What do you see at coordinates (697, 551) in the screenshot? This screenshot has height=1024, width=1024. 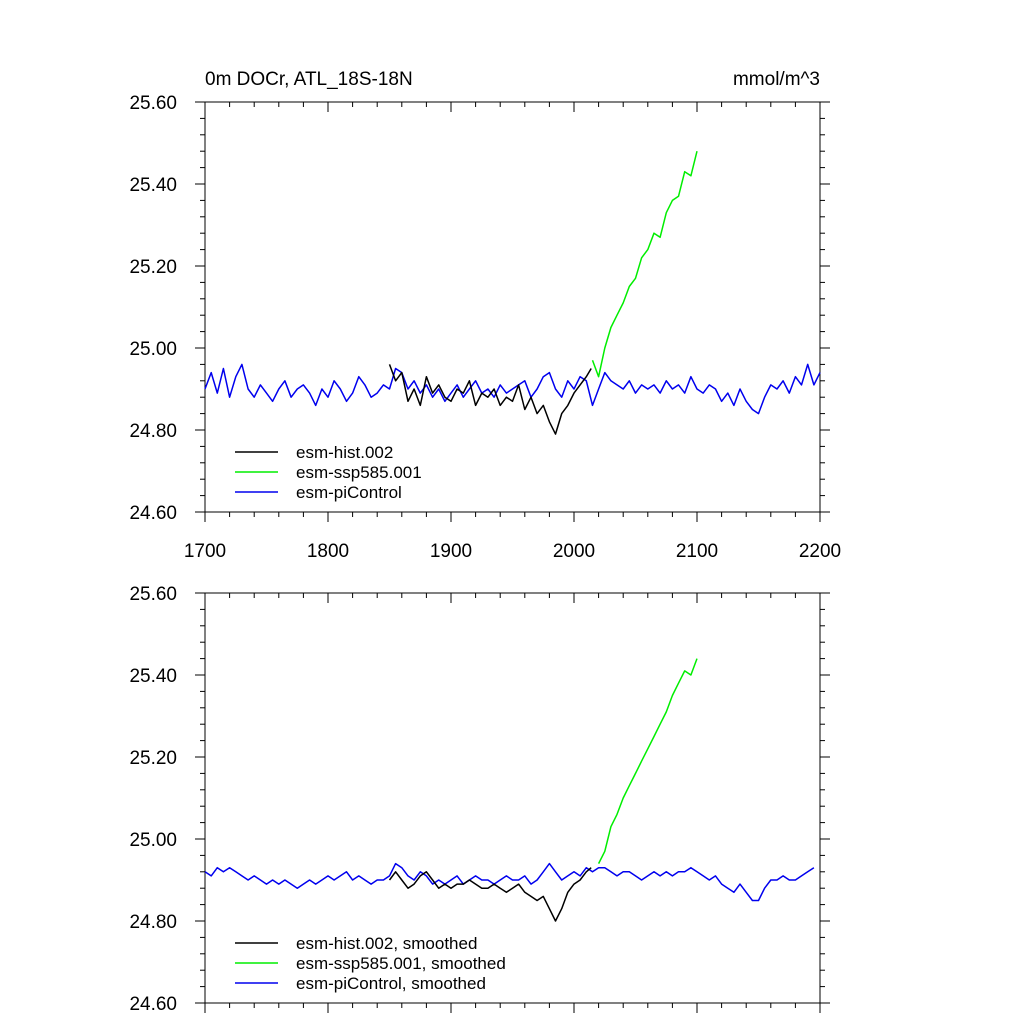 I see `x-tick-label: 2100` at bounding box center [697, 551].